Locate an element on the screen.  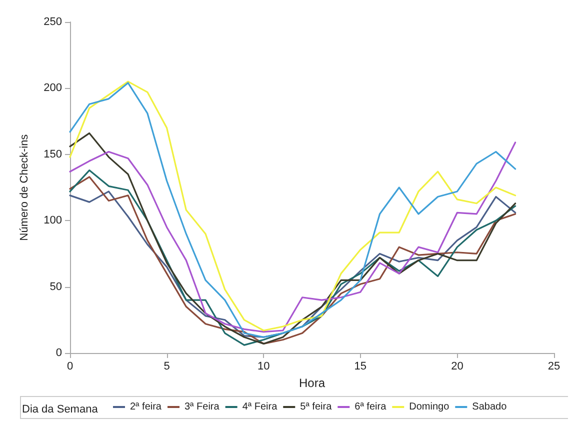
x-tick-label: 5 is located at coordinates (167, 366).